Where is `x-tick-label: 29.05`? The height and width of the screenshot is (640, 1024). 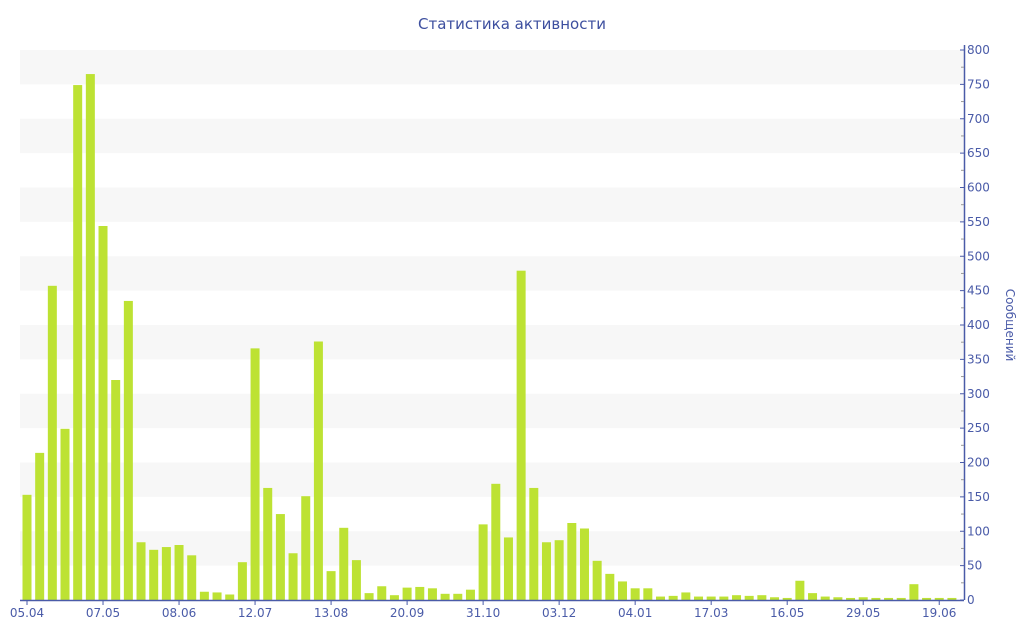
x-tick-label: 29.05 is located at coordinates (863, 613).